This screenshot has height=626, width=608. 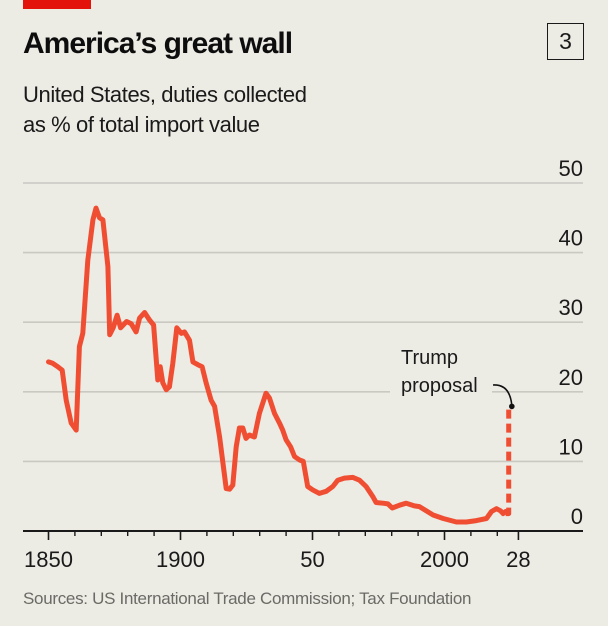 What do you see at coordinates (518, 559) in the screenshot?
I see `x-tick-label: 28` at bounding box center [518, 559].